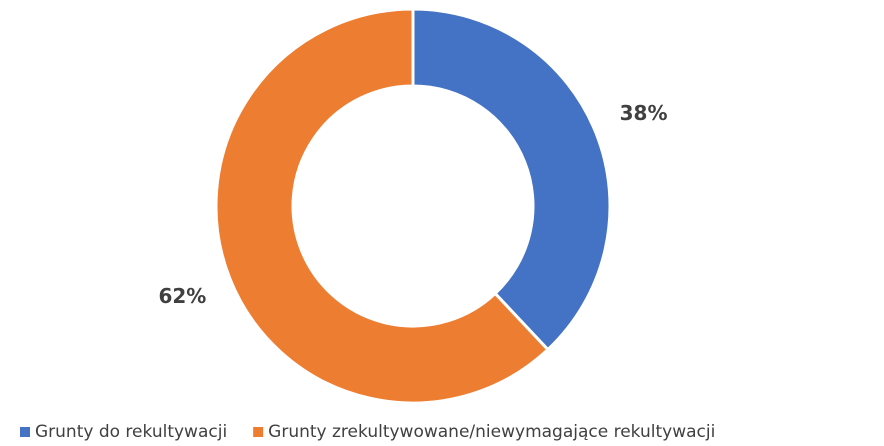 The height and width of the screenshot is (446, 884). Describe the element at coordinates (131, 432) in the screenshot. I see `legend-label: Grunty do rekultywacji` at that location.